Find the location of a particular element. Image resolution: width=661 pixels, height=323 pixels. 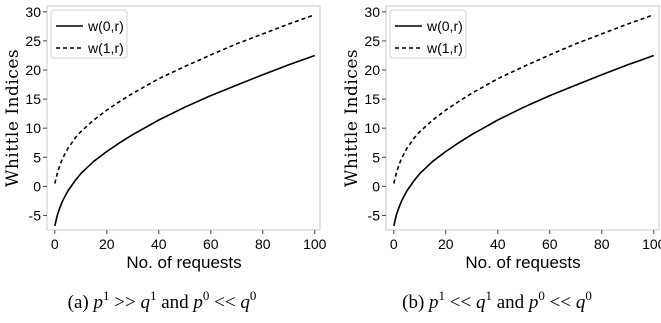

panel-caption: (b) p1 << q1 and p0 << q0 is located at coordinates (497, 300).